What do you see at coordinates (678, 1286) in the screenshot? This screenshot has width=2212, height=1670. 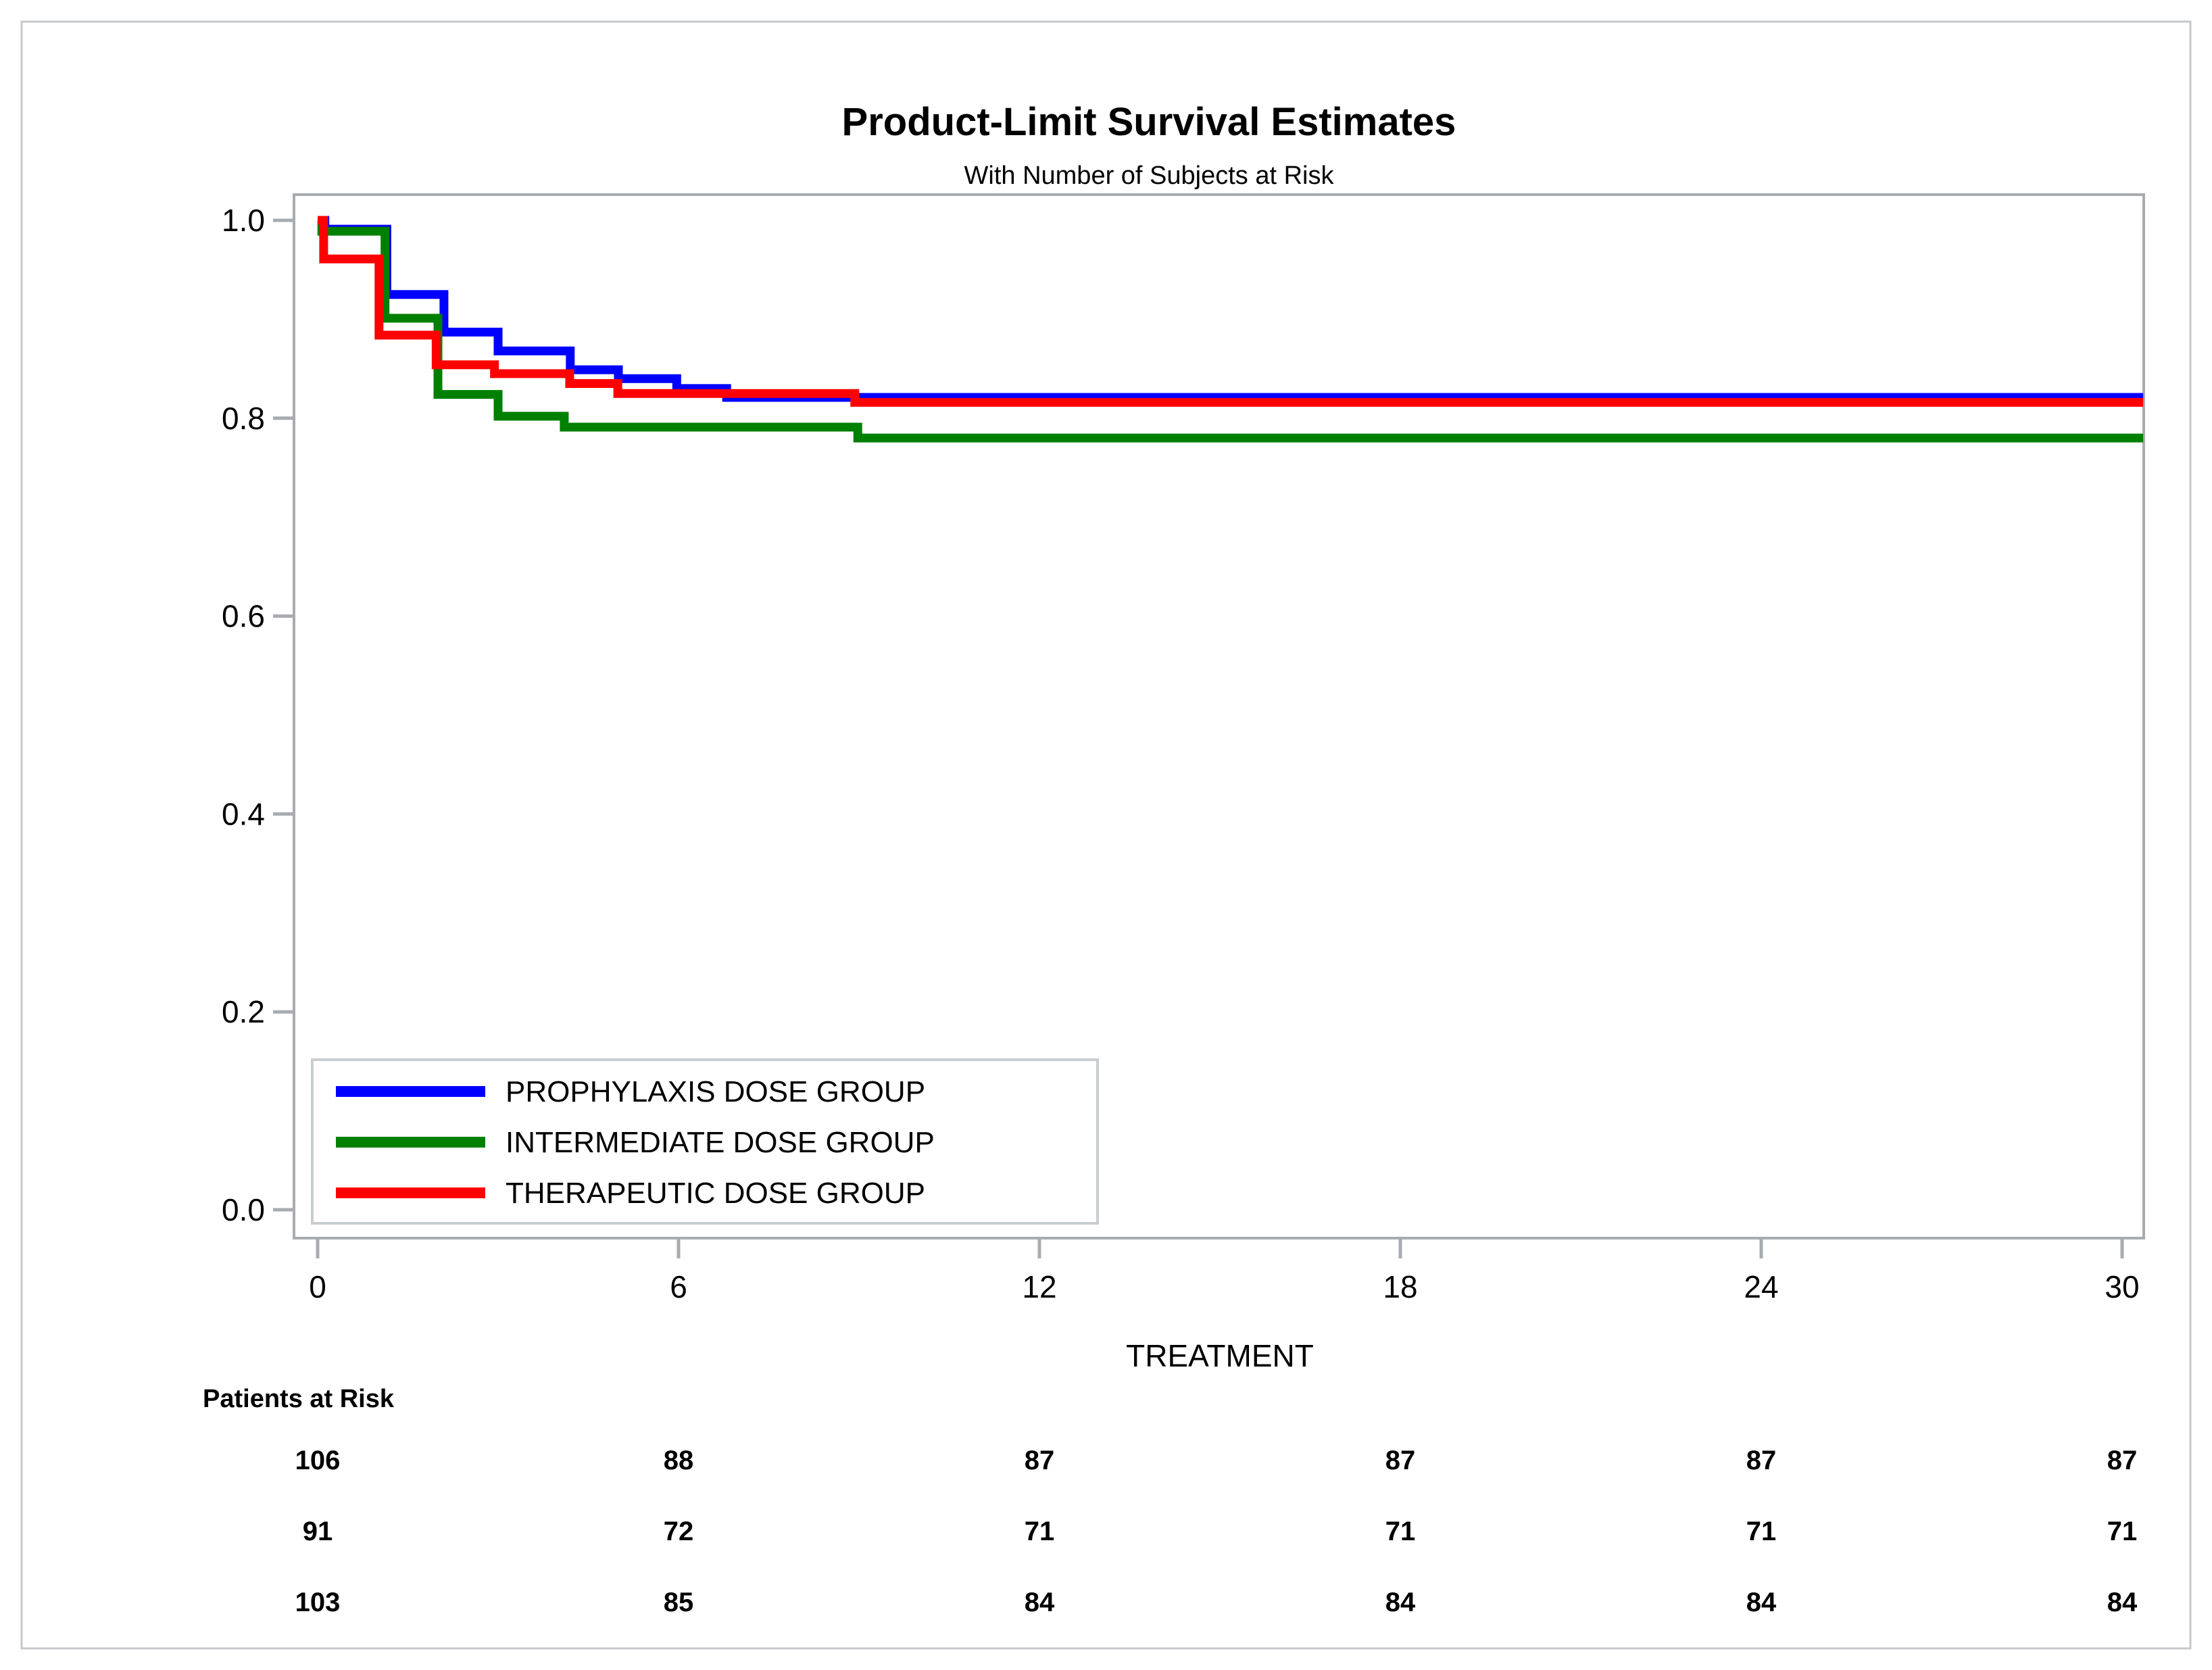 I see `x-tick-label: 6` at bounding box center [678, 1286].